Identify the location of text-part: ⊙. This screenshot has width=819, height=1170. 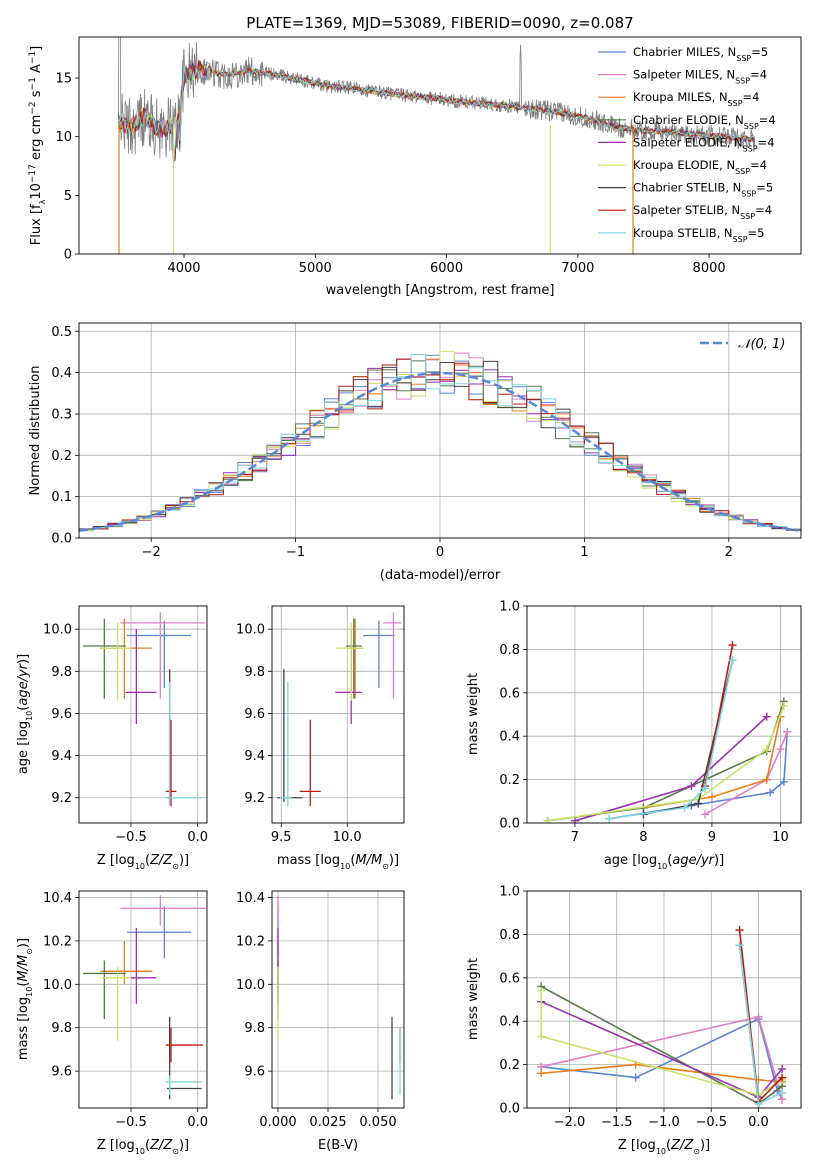
(696, 1151).